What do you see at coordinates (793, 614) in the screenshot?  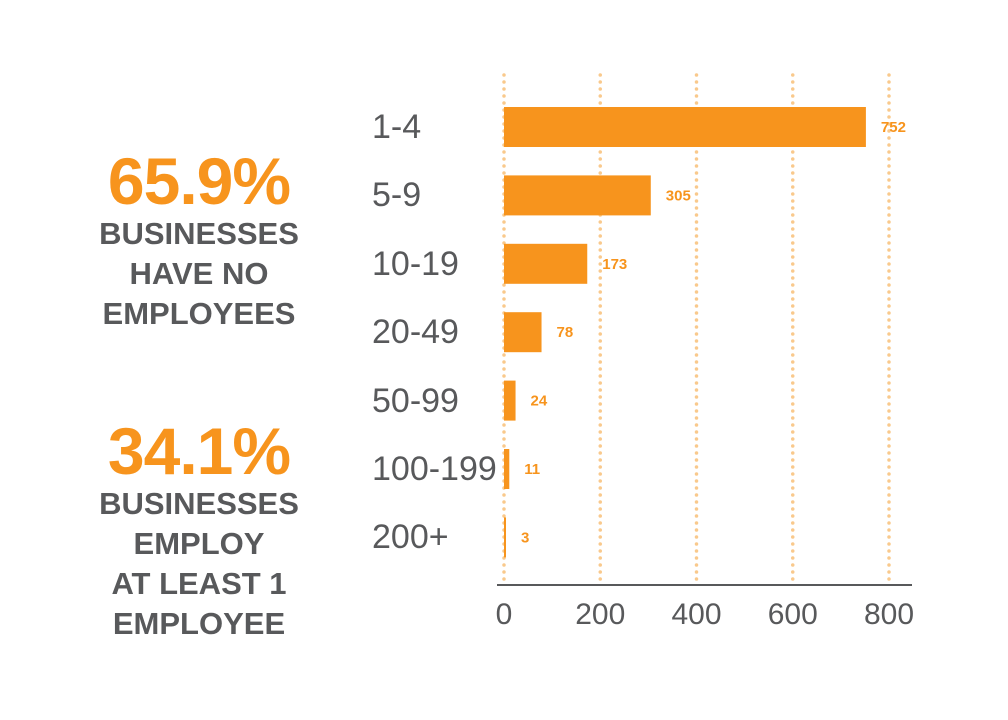 I see `x-tick-label-600: 600` at bounding box center [793, 614].